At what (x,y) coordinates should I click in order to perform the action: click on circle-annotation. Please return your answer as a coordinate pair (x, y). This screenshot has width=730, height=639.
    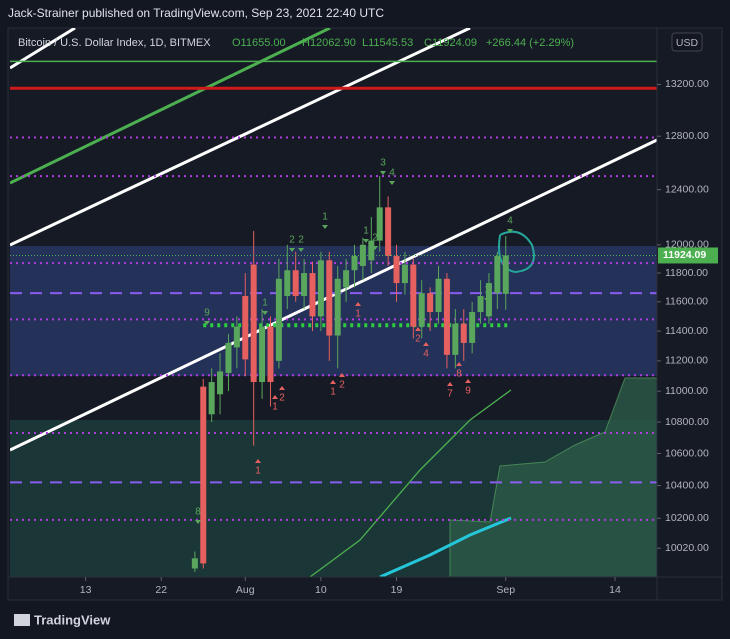
    Looking at the image, I should click on (516, 252).